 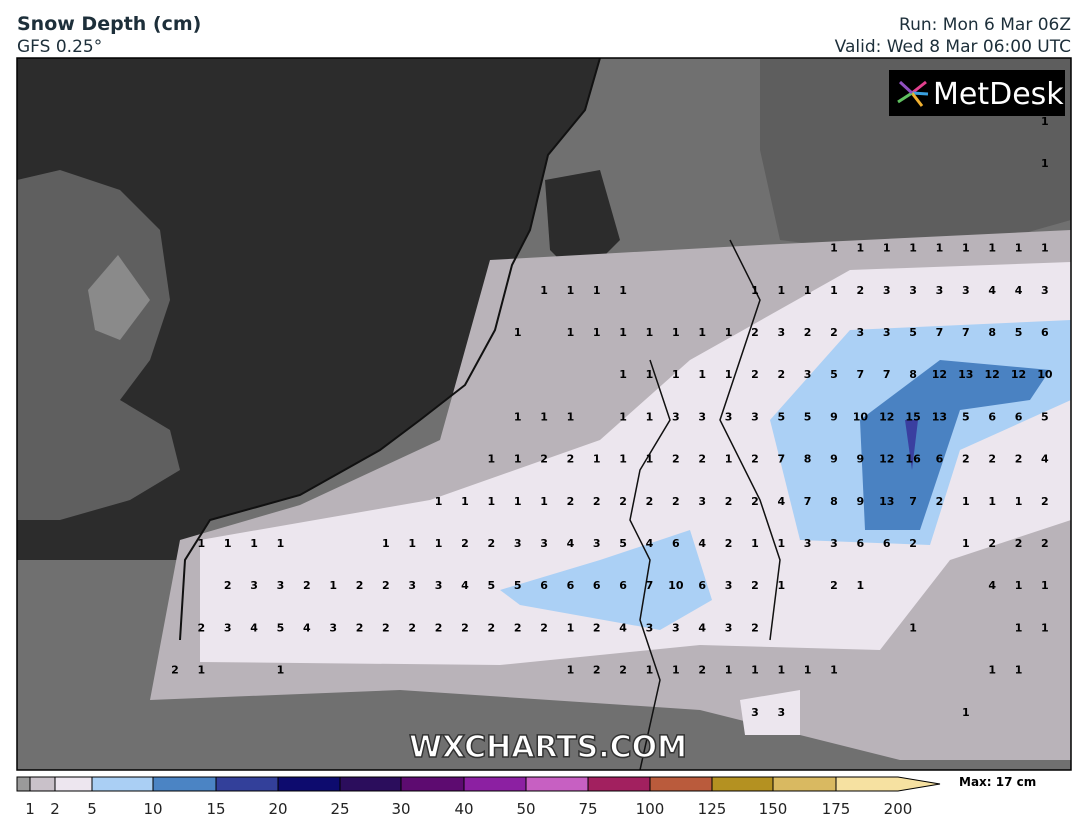 What do you see at coordinates (119, 297) in the screenshot?
I see `england-high` at bounding box center [119, 297].